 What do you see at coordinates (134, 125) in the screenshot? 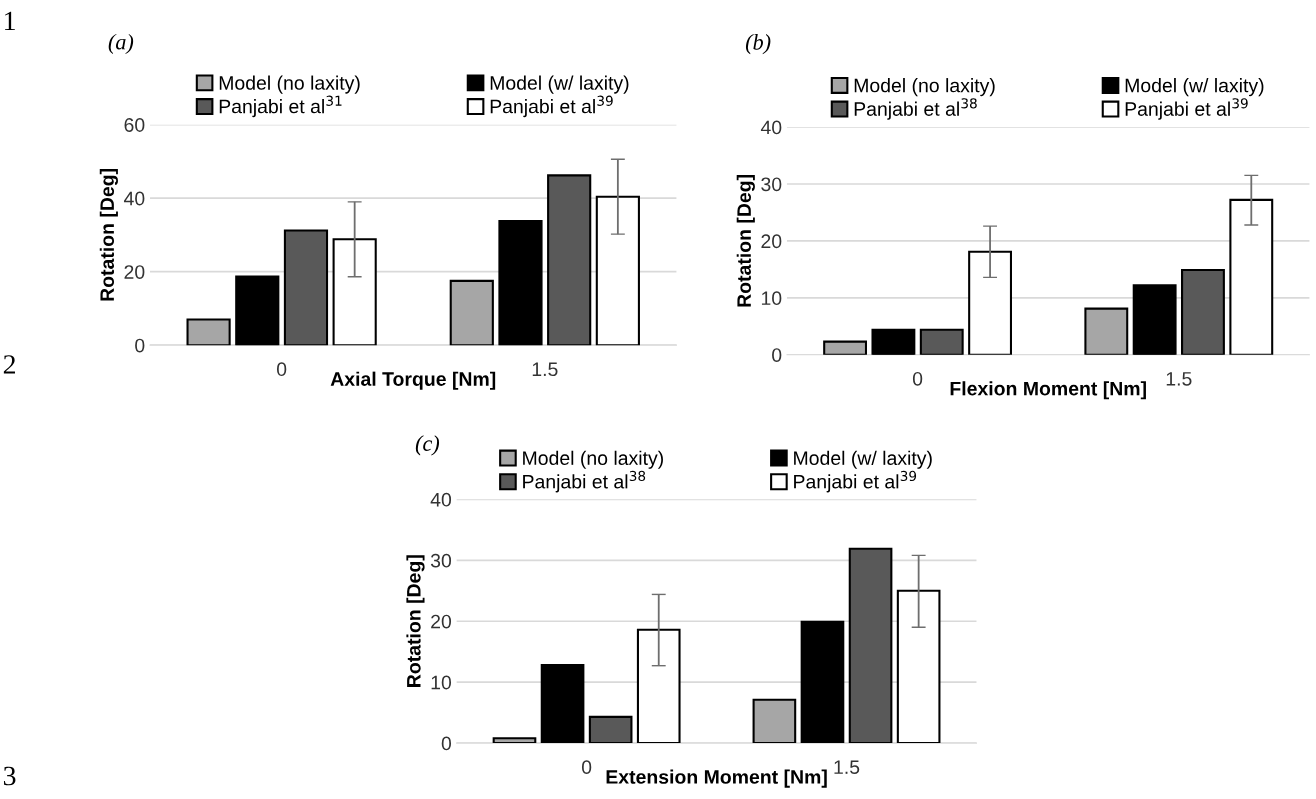
I see `y-tick-label: 60` at bounding box center [134, 125].